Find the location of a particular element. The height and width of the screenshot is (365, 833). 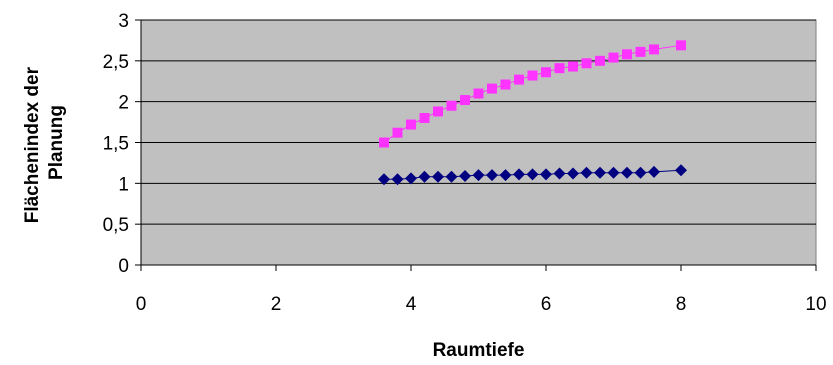

y-tick-label: 2 is located at coordinates (123, 103).